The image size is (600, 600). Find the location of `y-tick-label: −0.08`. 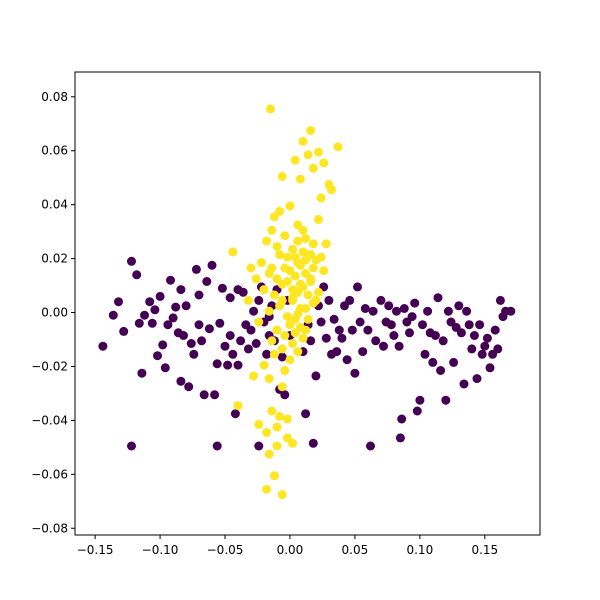

y-tick-label: −0.08 is located at coordinates (49, 528).